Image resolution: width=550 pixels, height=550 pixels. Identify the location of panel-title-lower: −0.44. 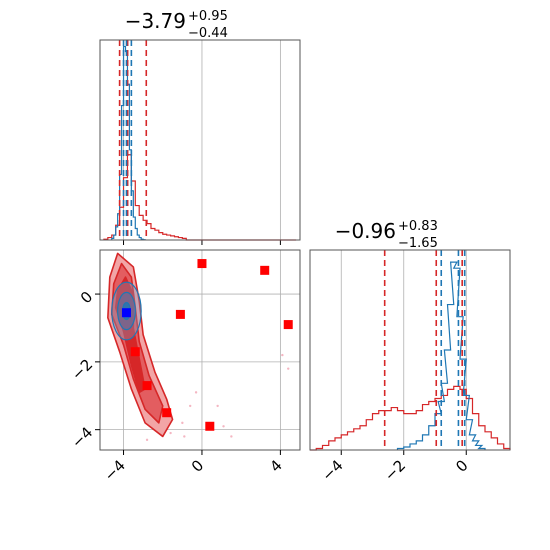
(208, 33).